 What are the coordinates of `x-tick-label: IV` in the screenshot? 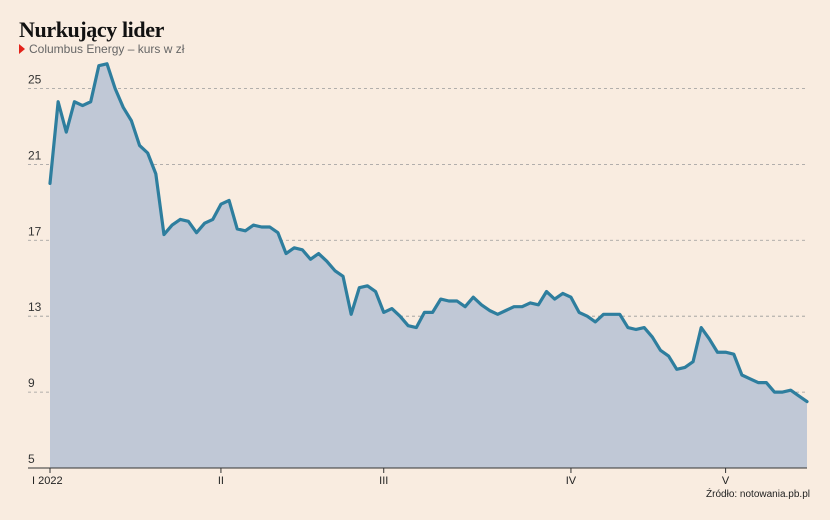 It's located at (571, 481).